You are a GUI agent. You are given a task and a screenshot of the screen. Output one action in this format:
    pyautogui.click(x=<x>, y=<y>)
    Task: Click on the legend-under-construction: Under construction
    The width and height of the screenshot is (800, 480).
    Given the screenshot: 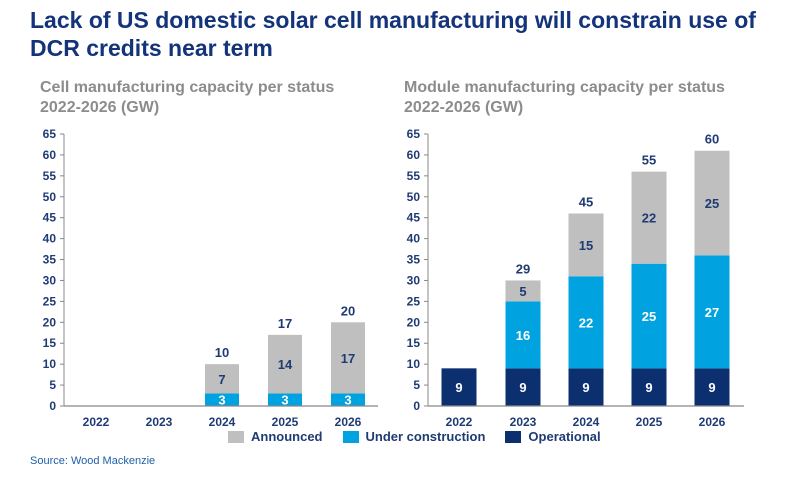 What is the action you would take?
    pyautogui.click(x=414, y=436)
    